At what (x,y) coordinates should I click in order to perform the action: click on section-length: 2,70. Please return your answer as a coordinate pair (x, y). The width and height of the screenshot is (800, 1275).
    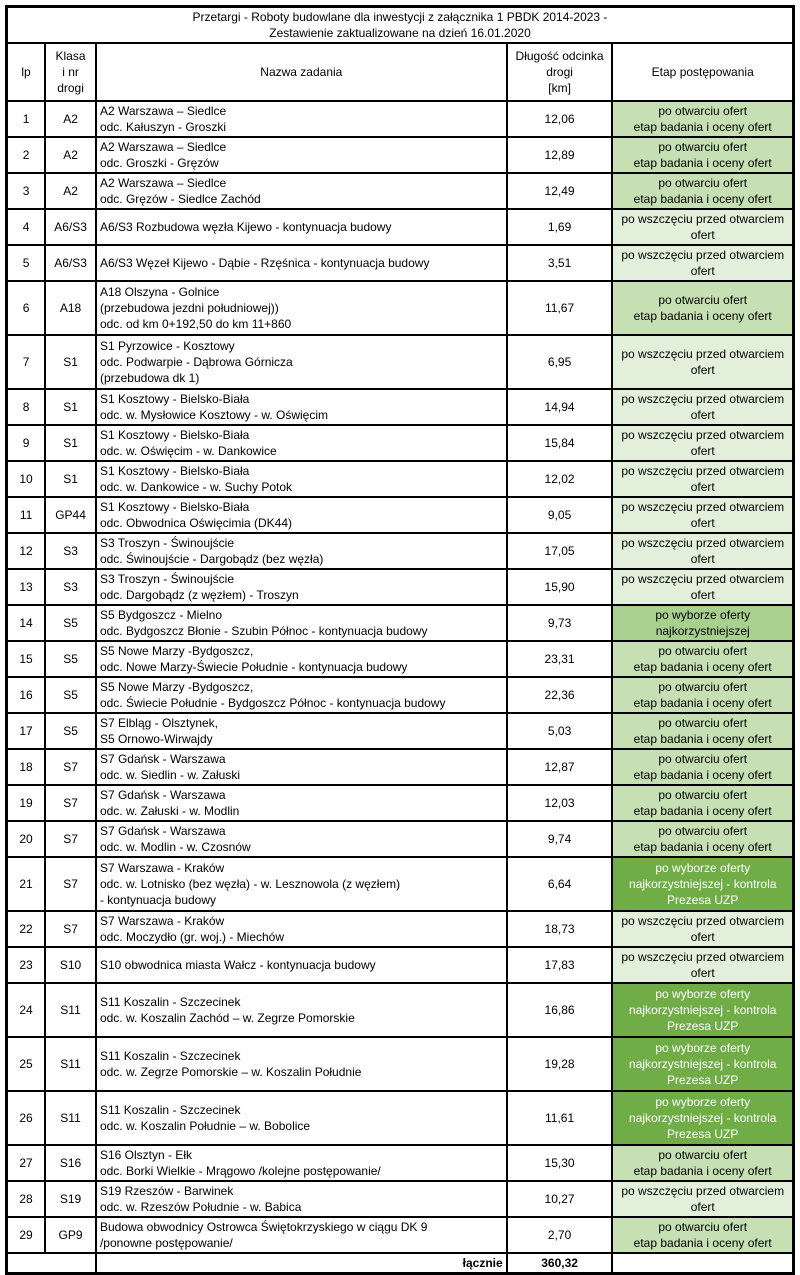
    Looking at the image, I should click on (559, 1235).